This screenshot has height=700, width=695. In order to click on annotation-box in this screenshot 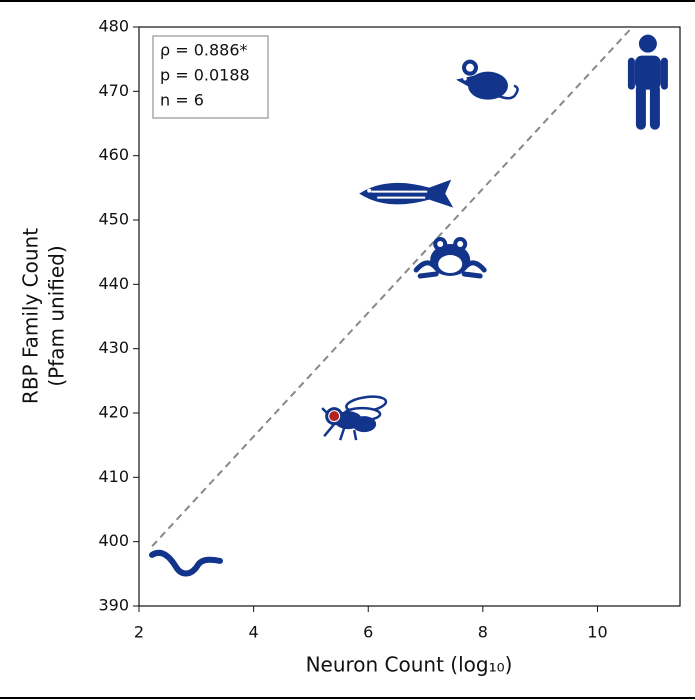, I will do `click(210, 77)`.